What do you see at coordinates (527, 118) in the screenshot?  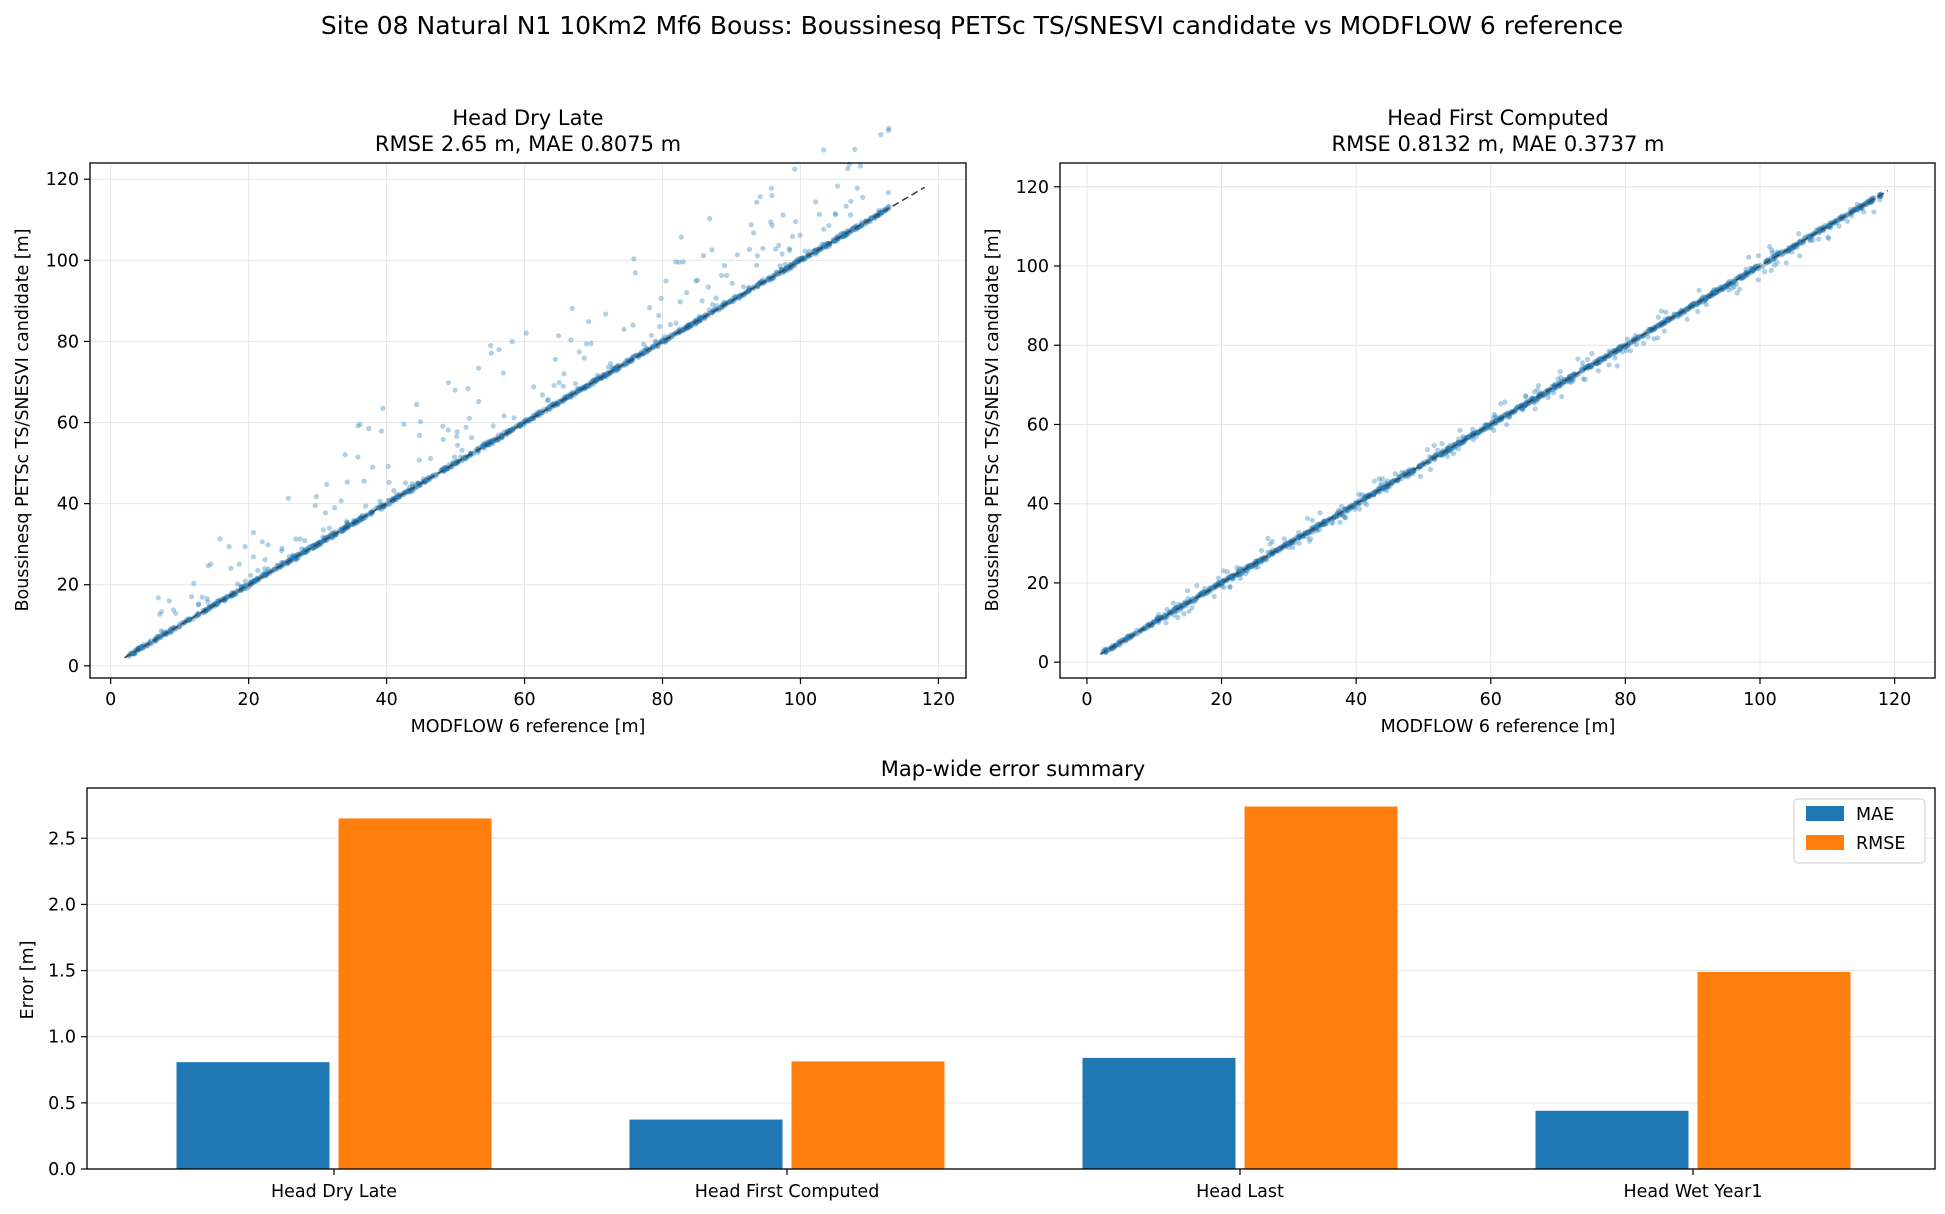 I see `panel-title-line1: Head Dry Late` at bounding box center [527, 118].